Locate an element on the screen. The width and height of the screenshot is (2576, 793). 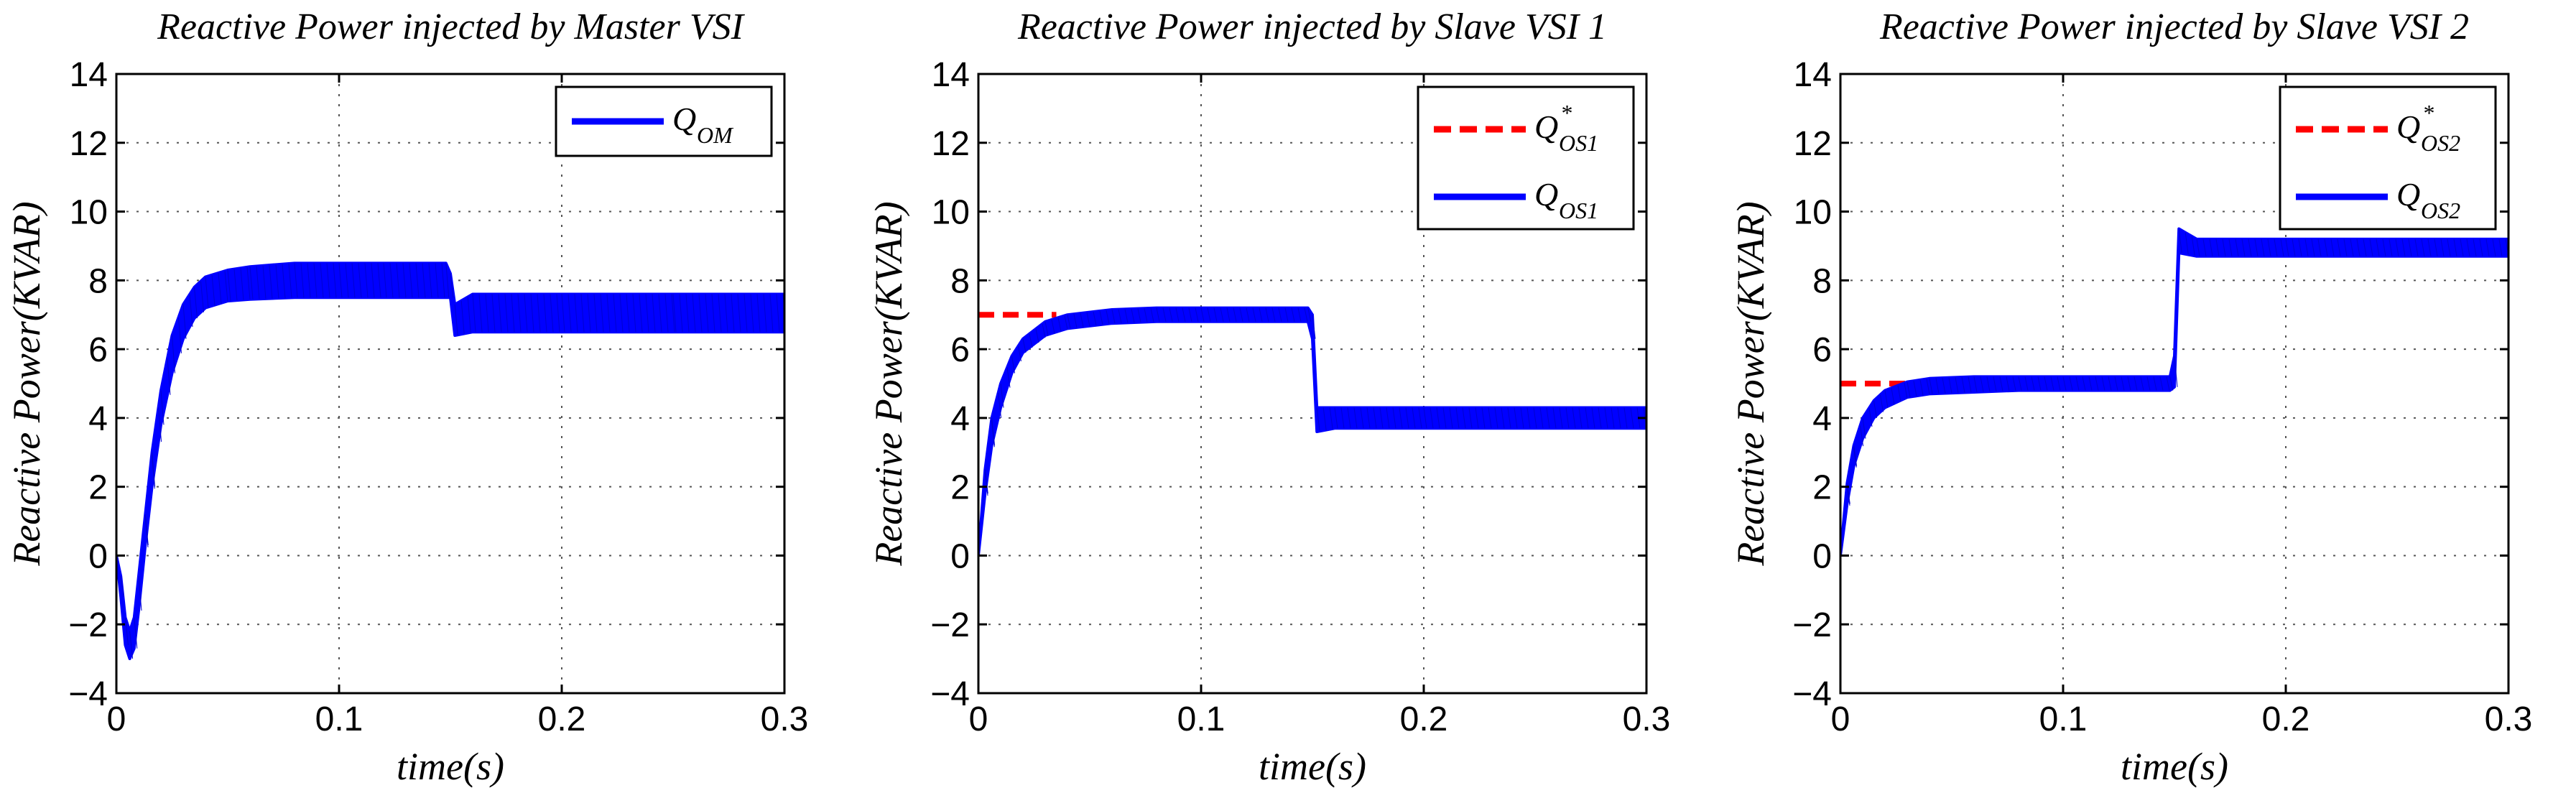
series-band-os1 is located at coordinates (1312, 432).